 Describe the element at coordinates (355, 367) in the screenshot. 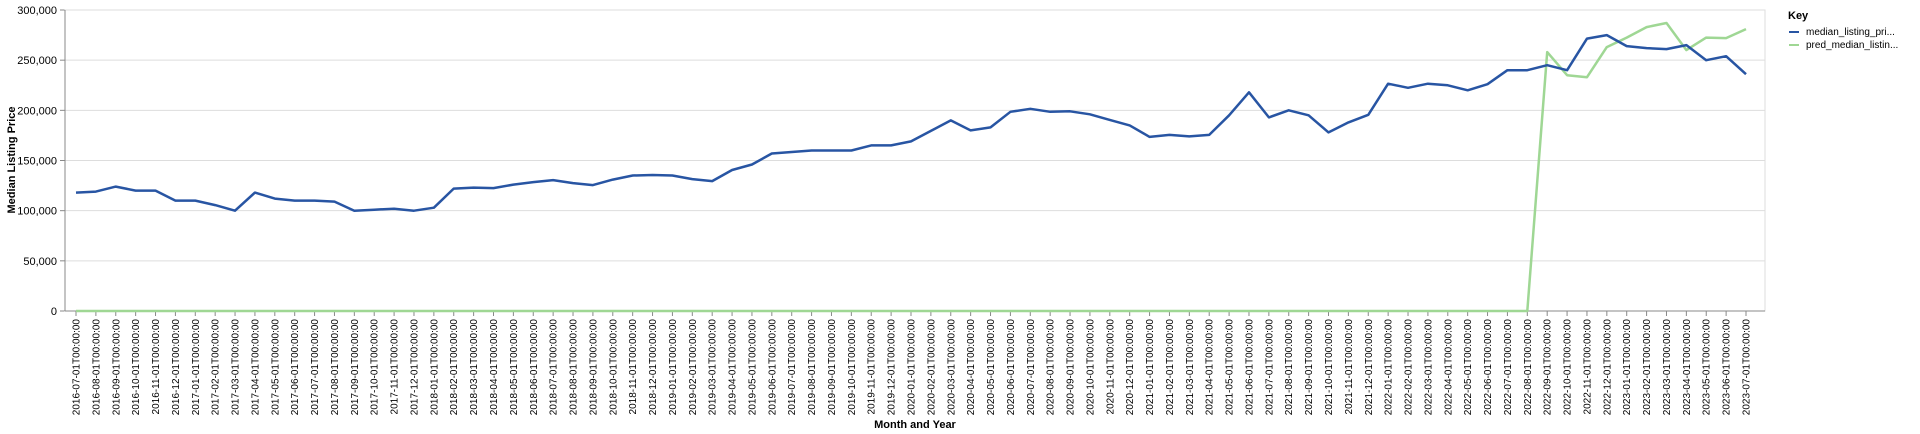

I see `x-tick-label: 2017-09-01T00:00:00` at that location.